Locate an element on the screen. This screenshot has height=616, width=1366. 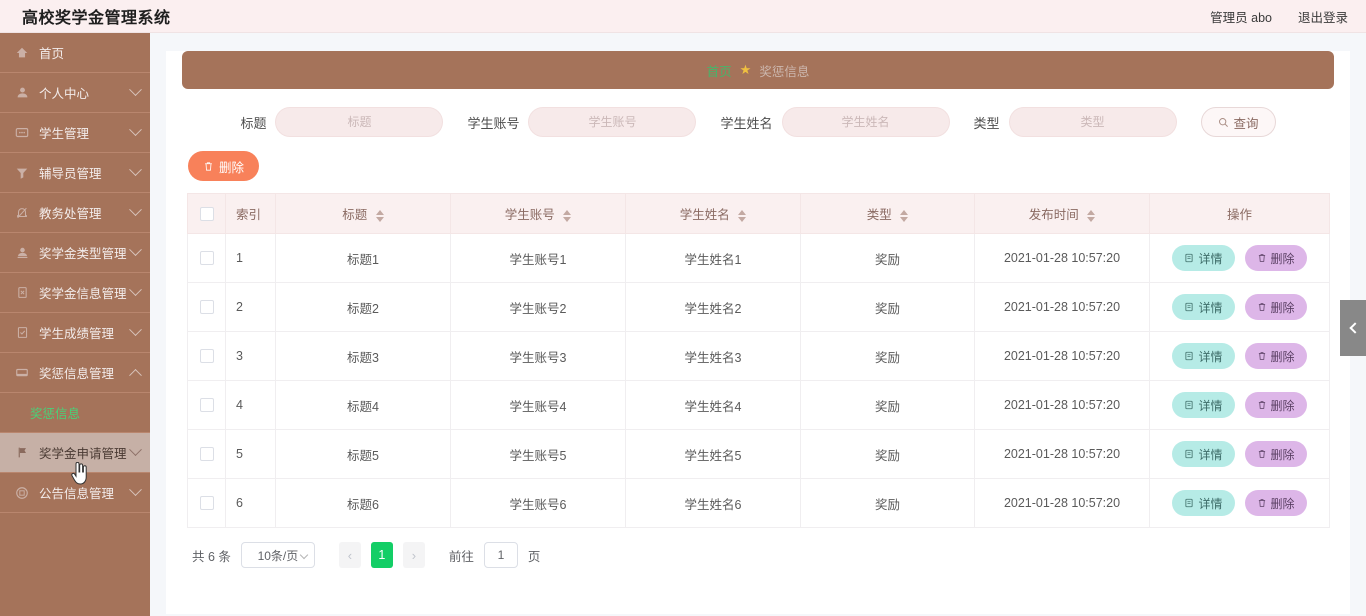
sidebar-item-counselor-mgmt: 辅导员管理 is located at coordinates (75, 173).